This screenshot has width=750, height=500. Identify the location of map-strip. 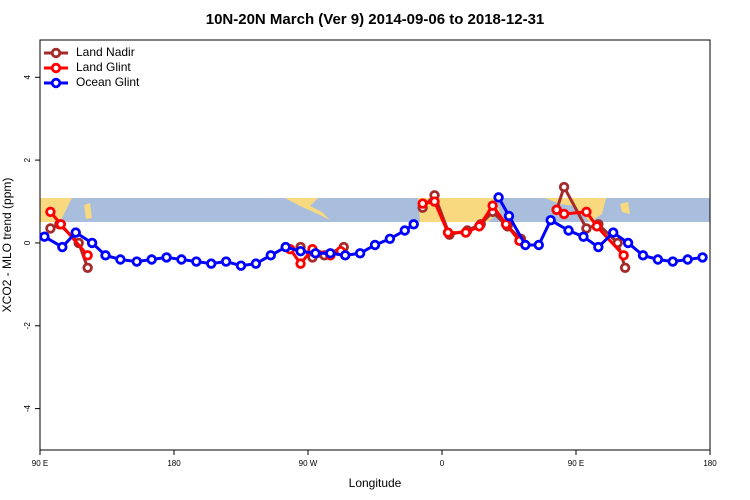
(375, 210).